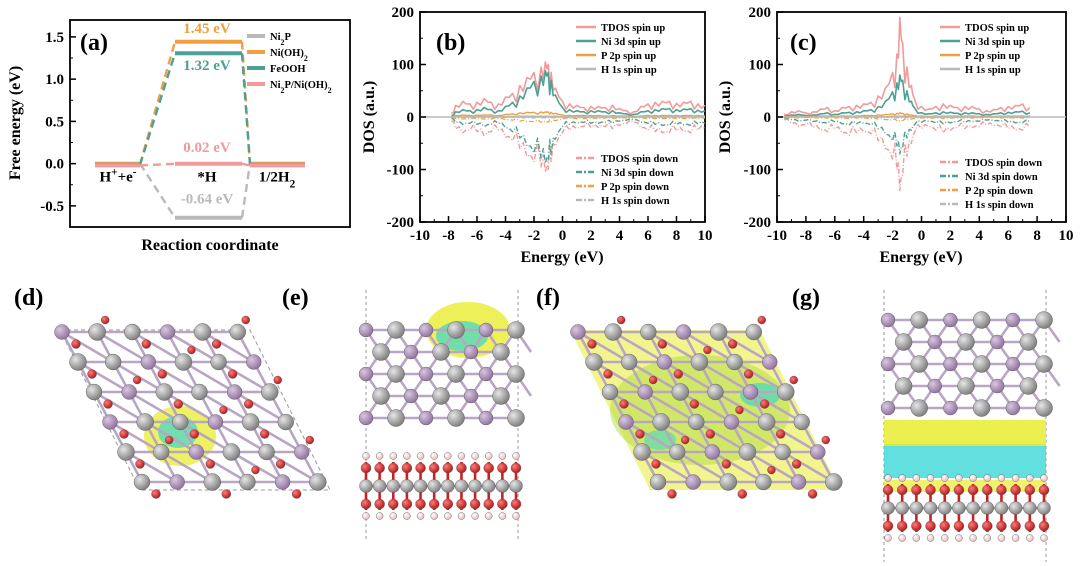 The image size is (1080, 566). What do you see at coordinates (992, 56) in the screenshot?
I see `legend-label-up-2: P 2p spin up` at bounding box center [992, 56].